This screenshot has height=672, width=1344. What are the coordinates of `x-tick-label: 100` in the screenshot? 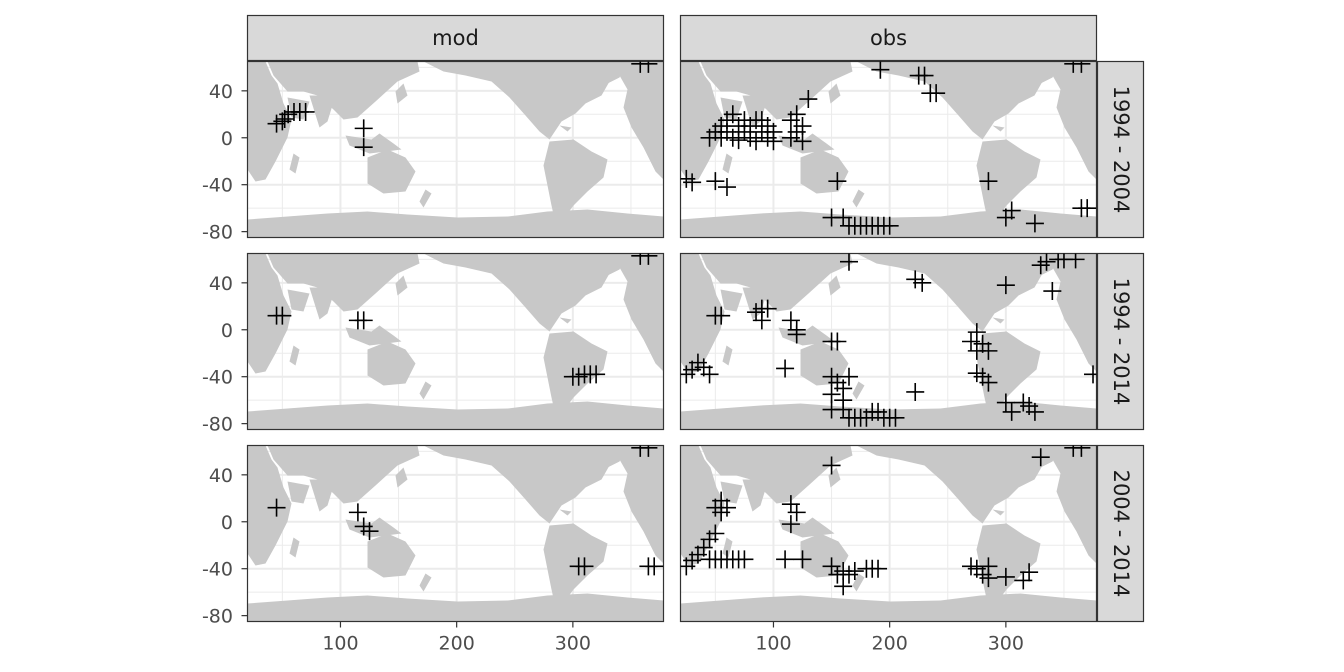 It's located at (773, 644).